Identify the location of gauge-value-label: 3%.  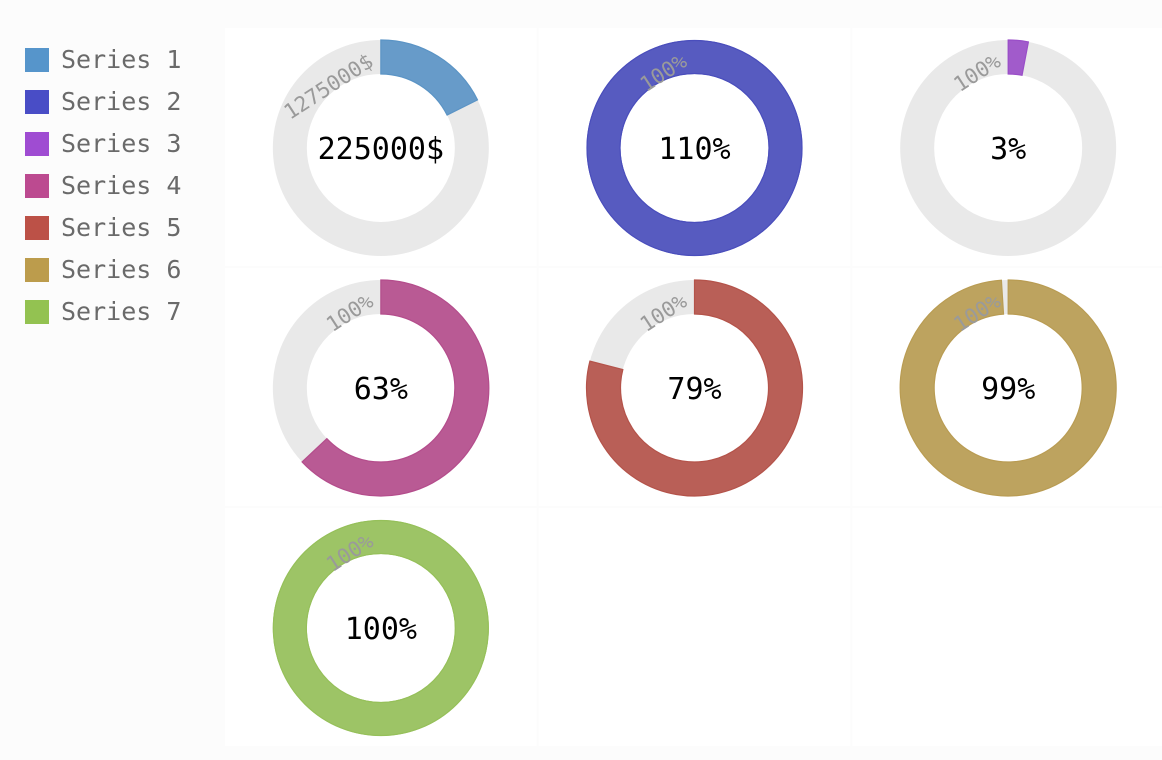
(1008, 149).